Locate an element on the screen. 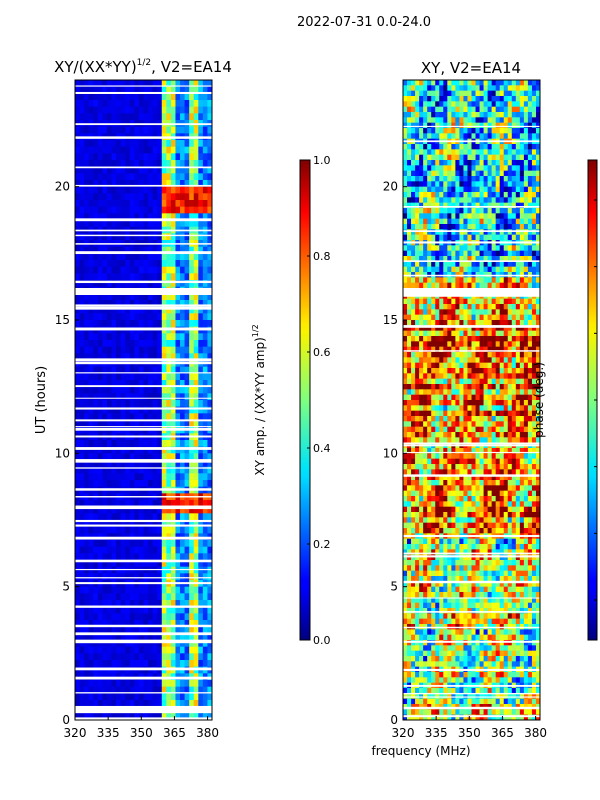  x-tick-label: 335 is located at coordinates (108, 733).